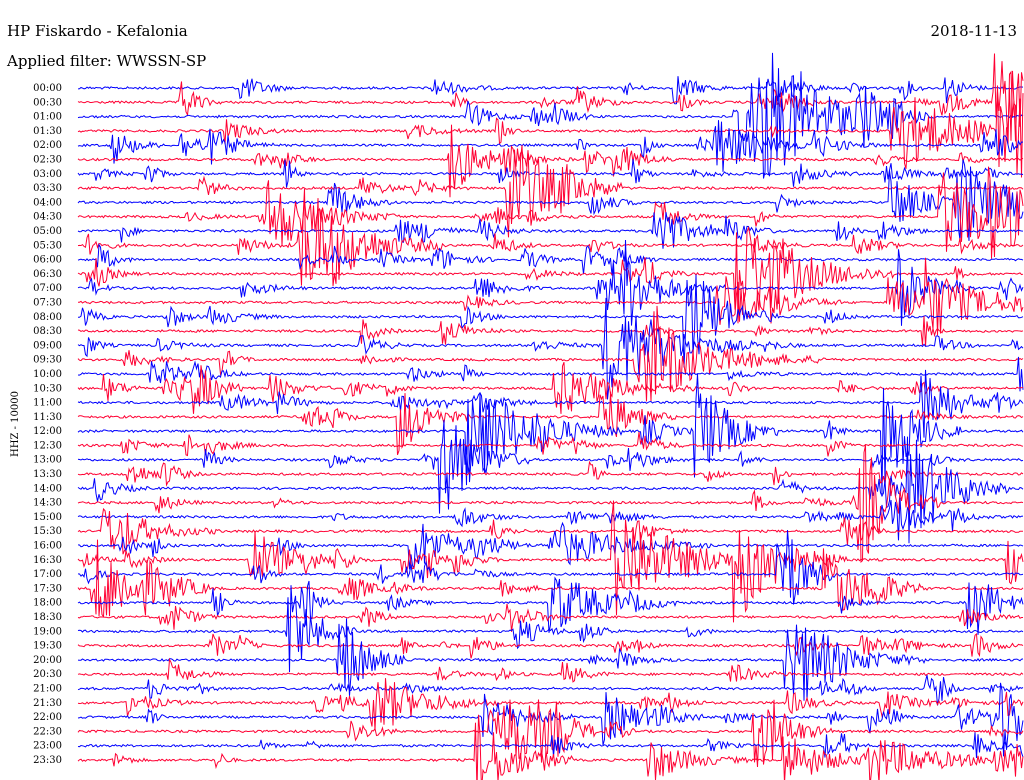 The height and width of the screenshot is (780, 1024). Describe the element at coordinates (47, 503) in the screenshot. I see `row-label: 14:30` at that location.